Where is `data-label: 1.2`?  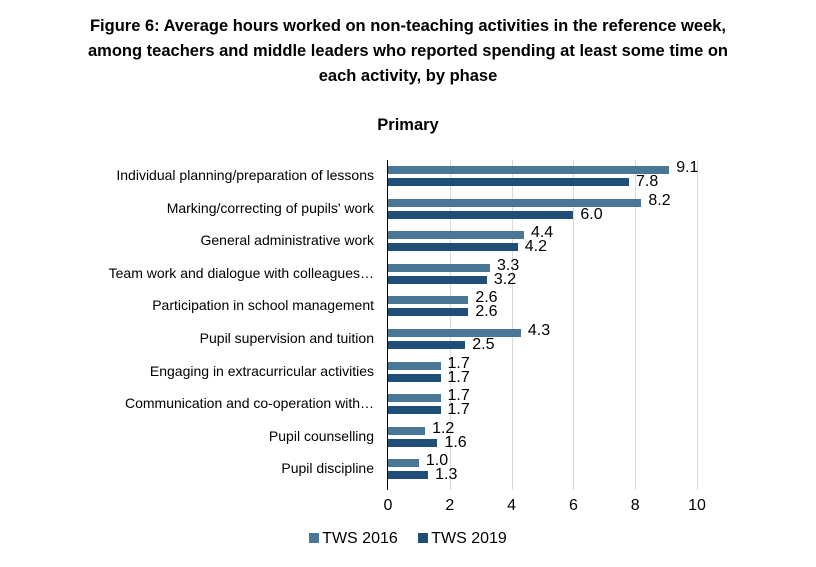 data-label: 1.2 is located at coordinates (443, 428).